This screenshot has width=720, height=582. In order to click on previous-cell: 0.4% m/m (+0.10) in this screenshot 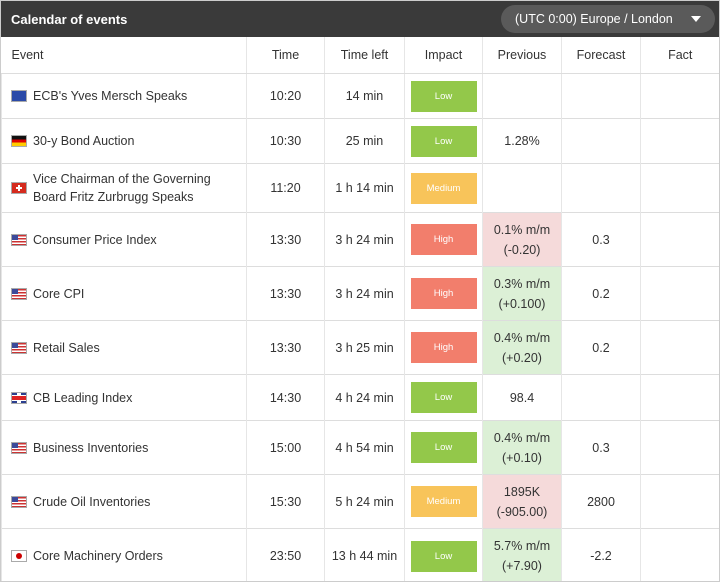, I will do `click(522, 447)`.